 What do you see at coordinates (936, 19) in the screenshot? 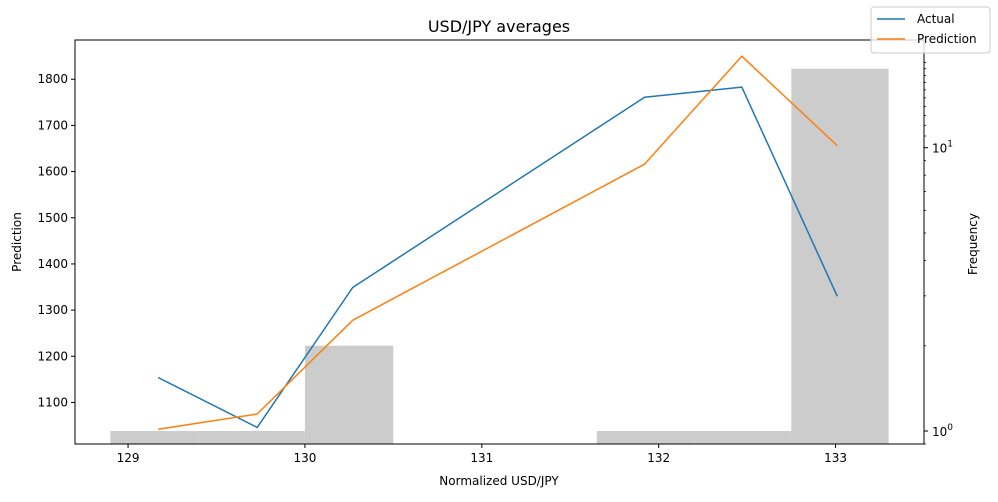
I see `legend-label-actual: Actual` at bounding box center [936, 19].